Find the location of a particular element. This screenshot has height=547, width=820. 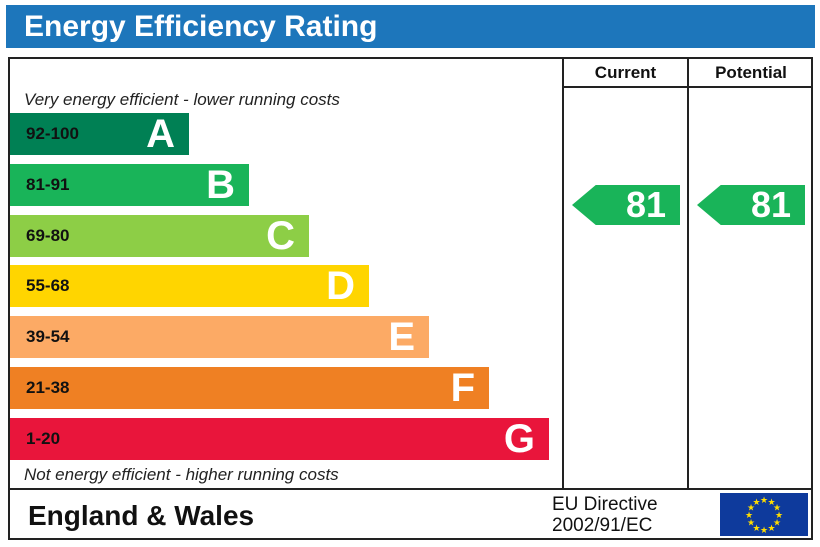

band-bar-c: 69-80 C is located at coordinates (159, 236).